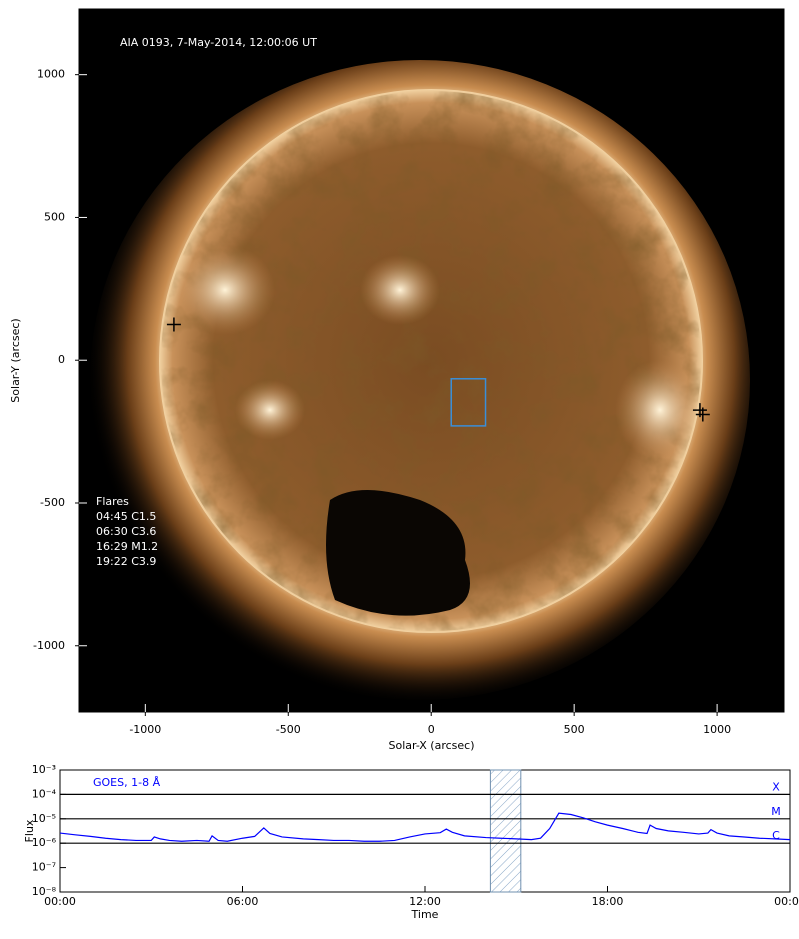  What do you see at coordinates (425, 901) in the screenshot?
I see `x-tick-label: 12:00` at bounding box center [425, 901].